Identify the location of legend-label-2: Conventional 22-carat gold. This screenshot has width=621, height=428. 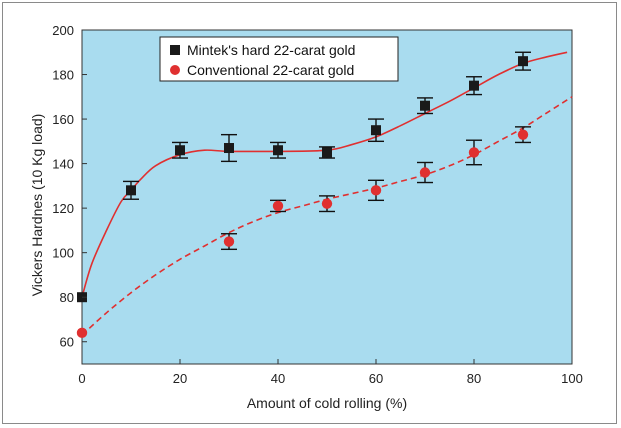
(270, 70).